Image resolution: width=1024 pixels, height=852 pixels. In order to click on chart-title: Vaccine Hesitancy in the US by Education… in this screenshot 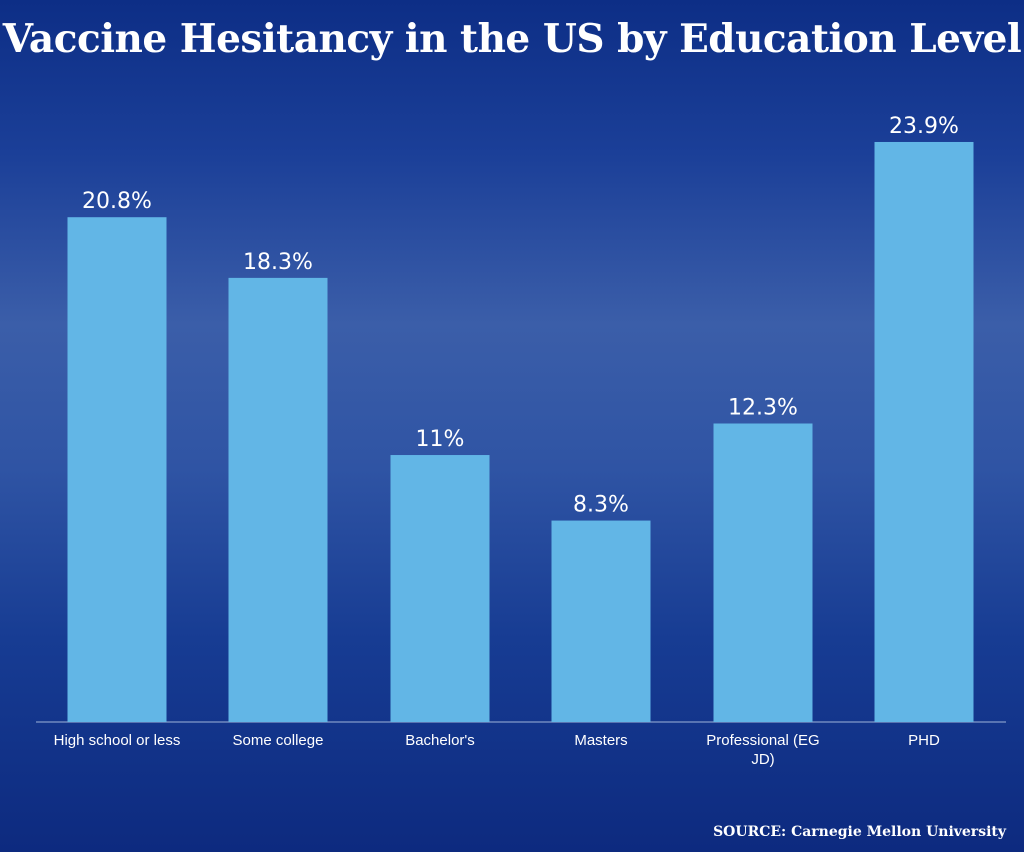, I will do `click(512, 39)`.